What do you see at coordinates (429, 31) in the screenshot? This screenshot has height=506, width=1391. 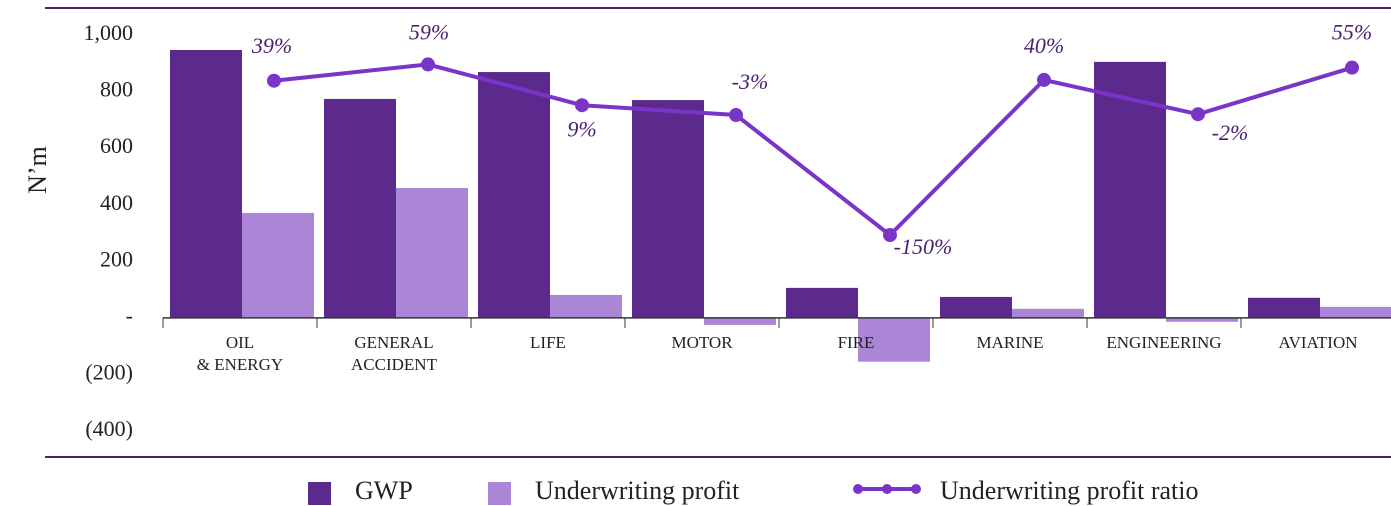 I see `data-label: 59%` at bounding box center [429, 31].